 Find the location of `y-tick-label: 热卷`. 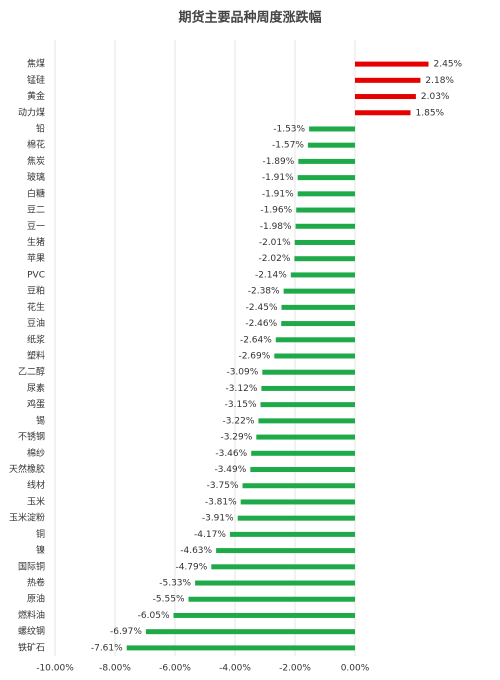

y-tick-label: 热卷 is located at coordinates (36, 583).